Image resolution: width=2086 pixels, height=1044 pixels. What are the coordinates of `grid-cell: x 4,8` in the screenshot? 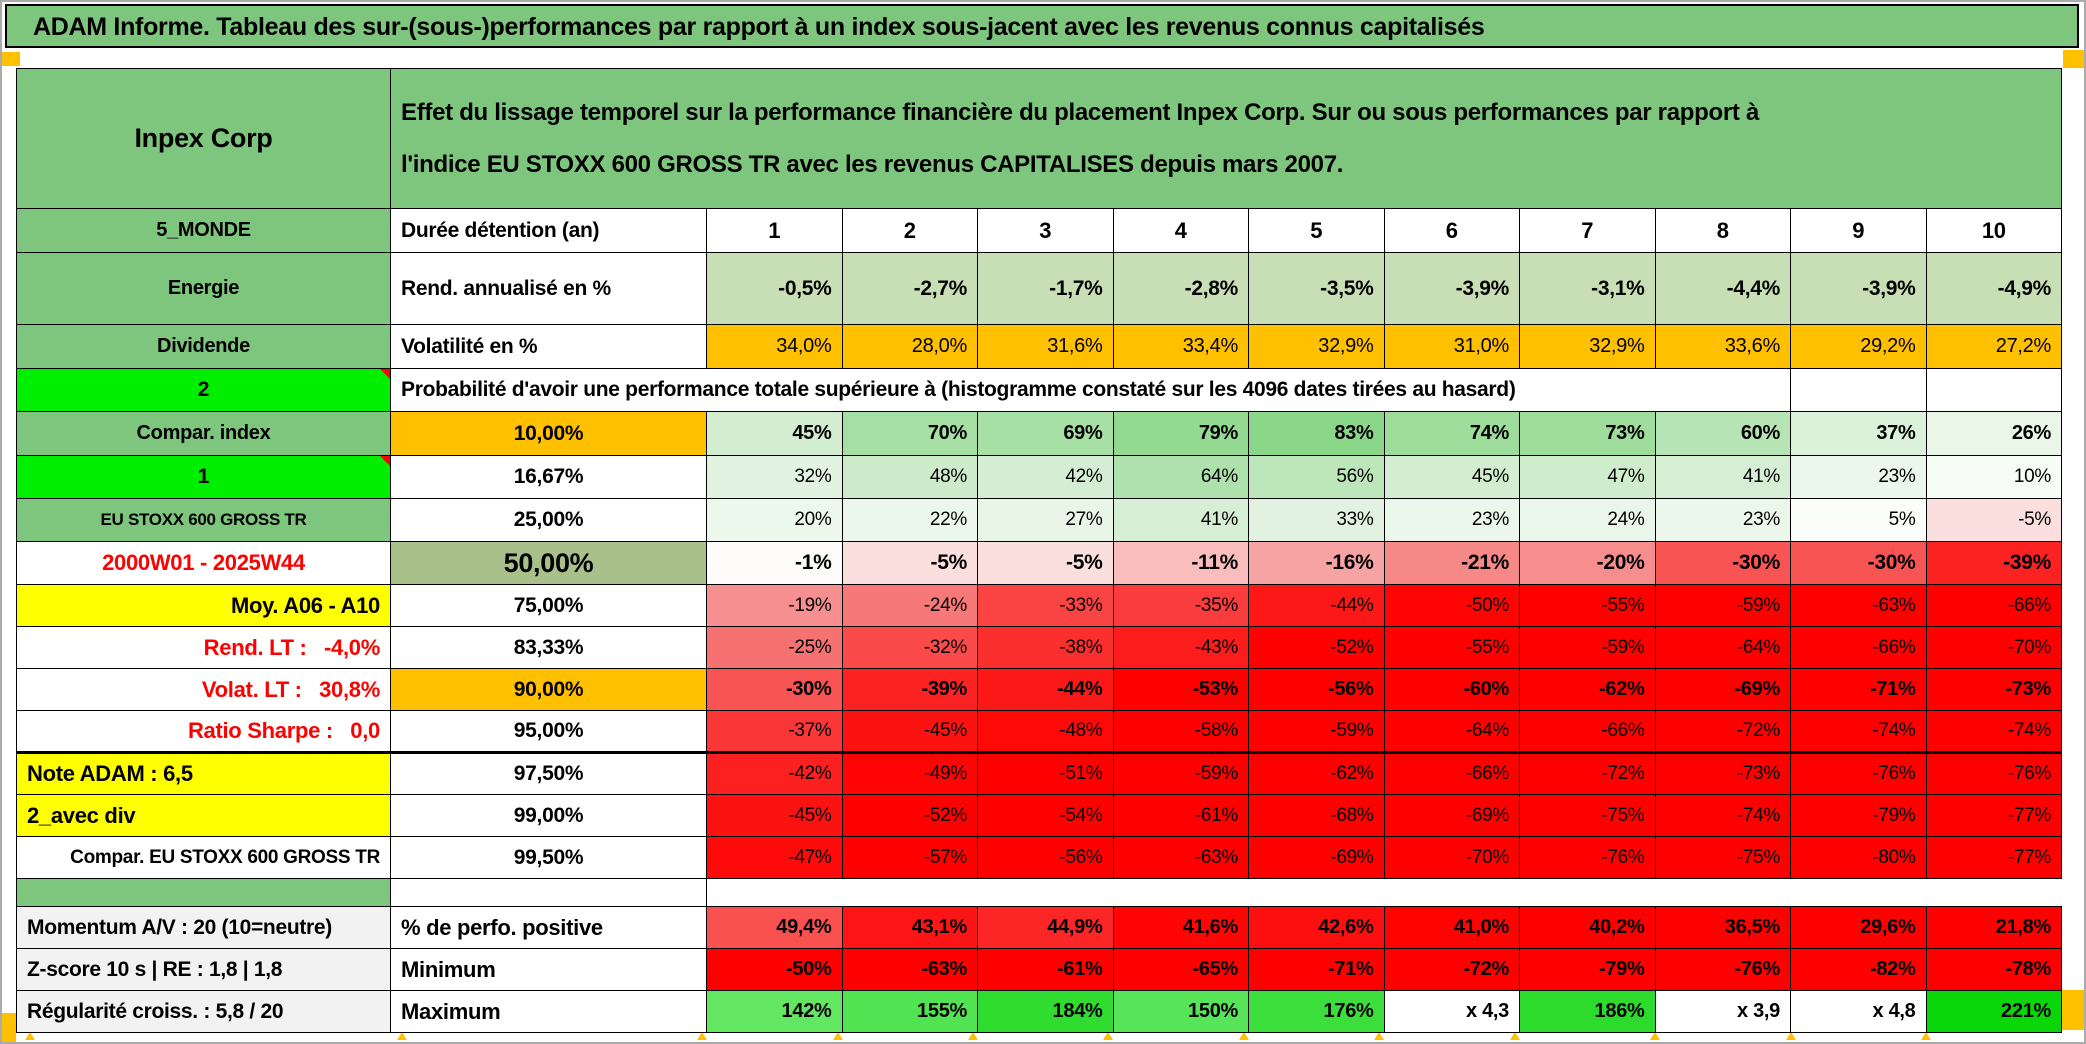 It's located at (1858, 1011).